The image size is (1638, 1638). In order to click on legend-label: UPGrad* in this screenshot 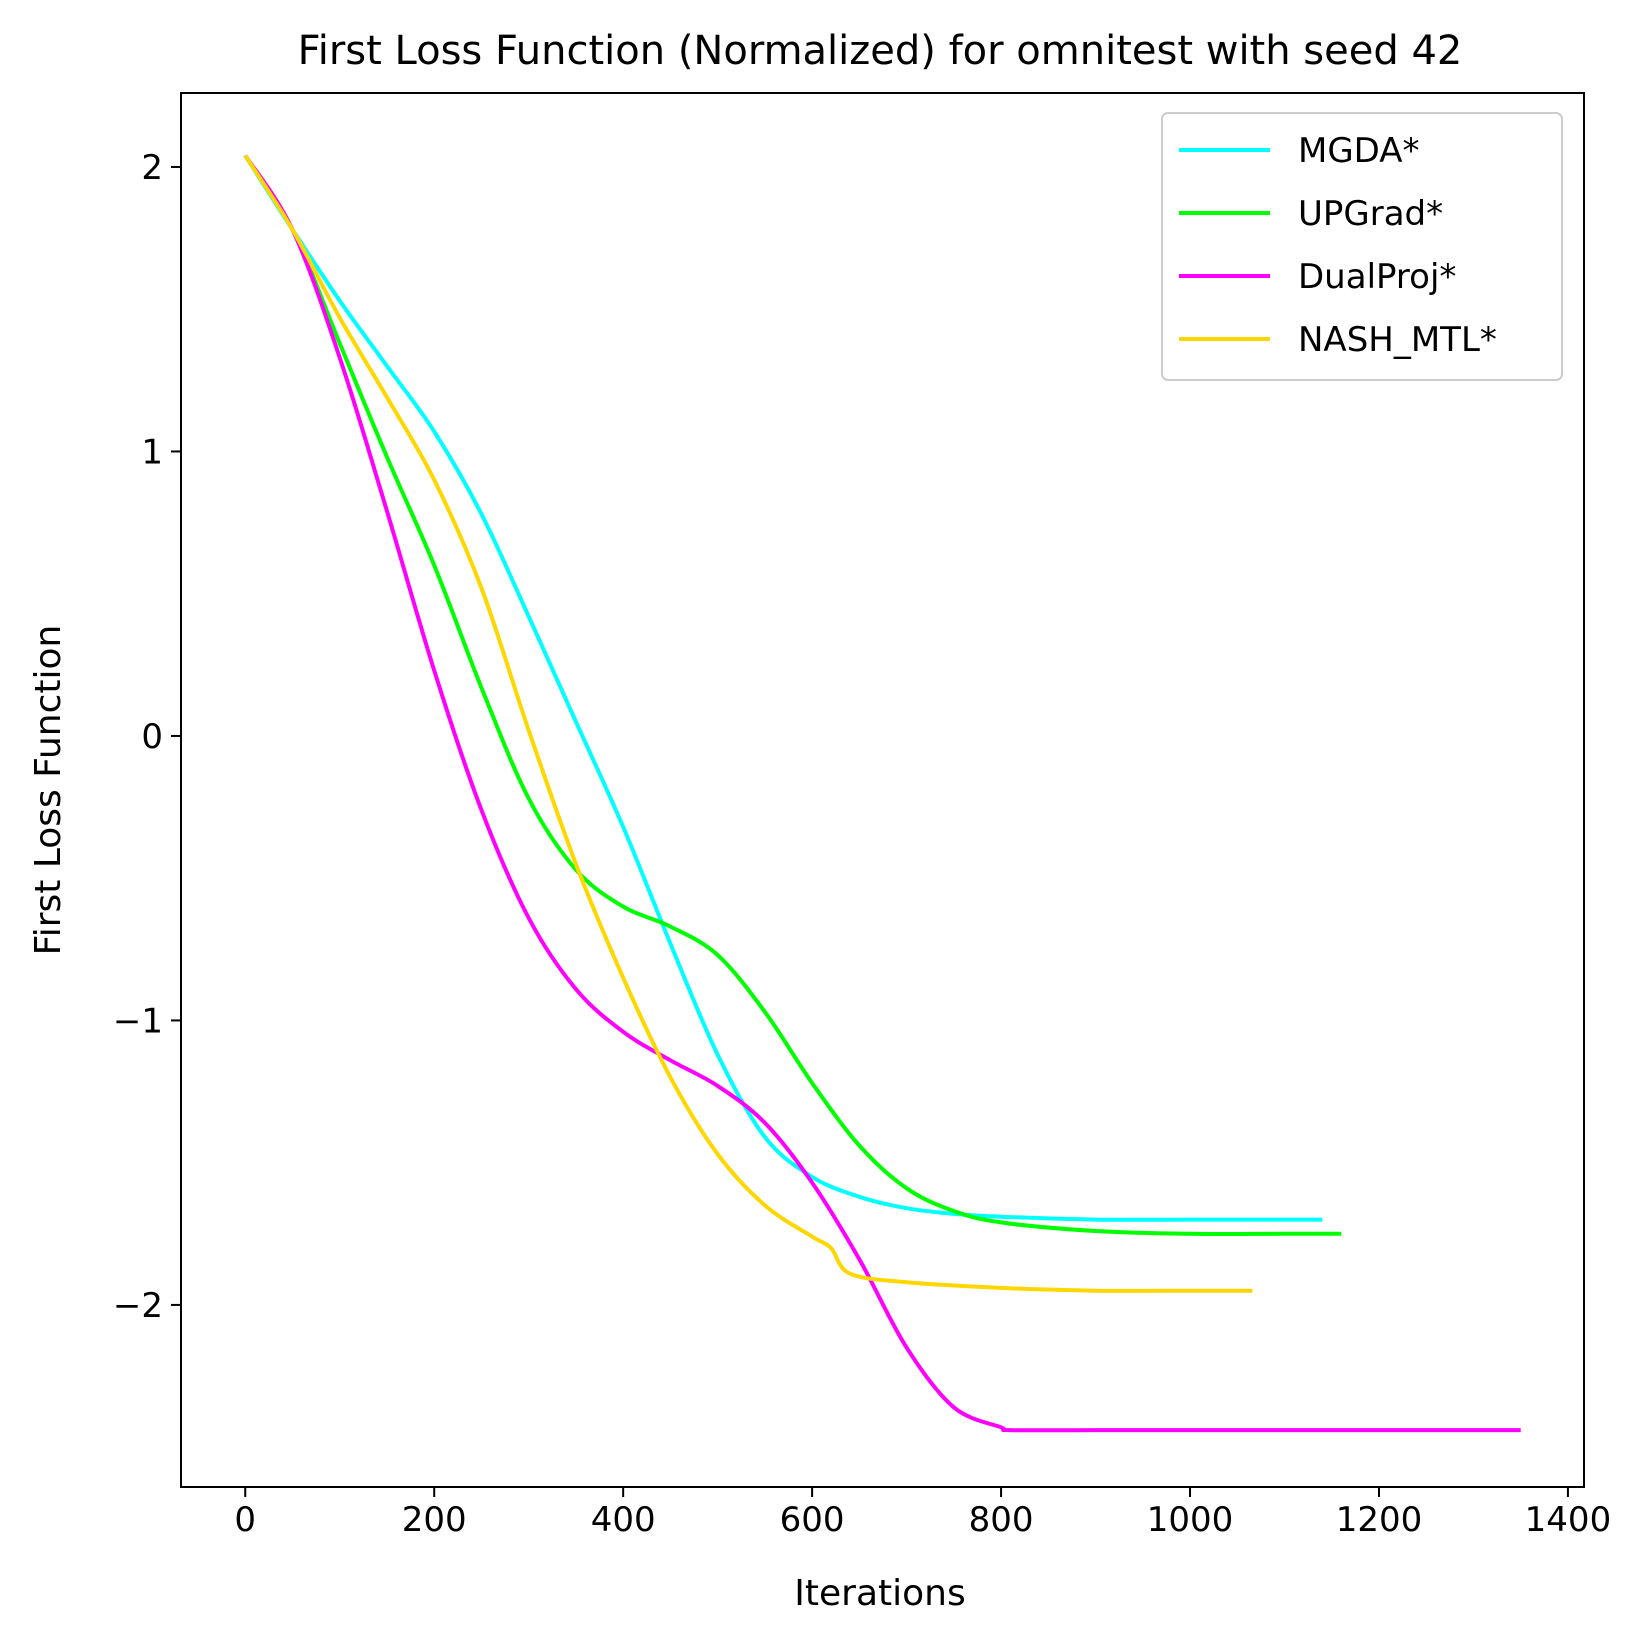, I will do `click(1370, 214)`.